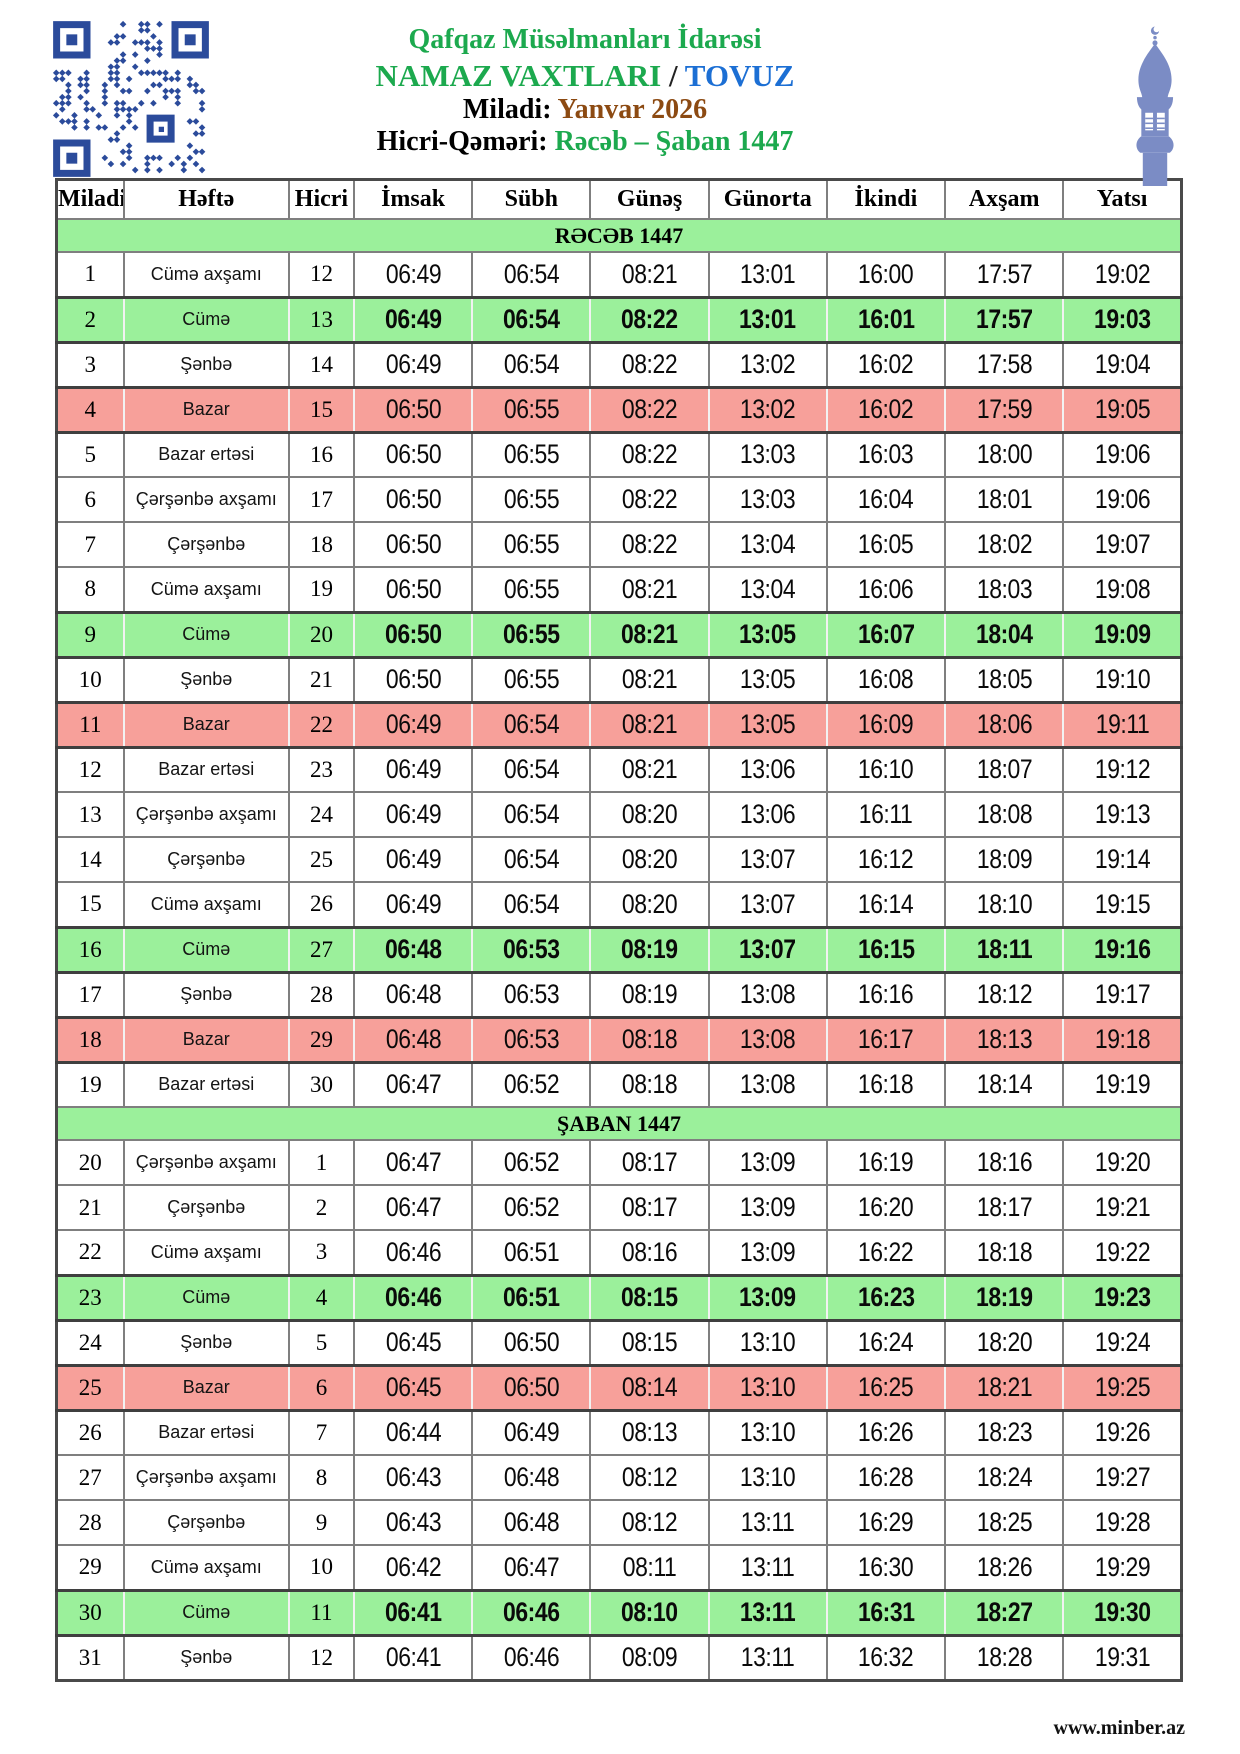  I want to click on weekday-cell: Bazar, so click(206, 409).